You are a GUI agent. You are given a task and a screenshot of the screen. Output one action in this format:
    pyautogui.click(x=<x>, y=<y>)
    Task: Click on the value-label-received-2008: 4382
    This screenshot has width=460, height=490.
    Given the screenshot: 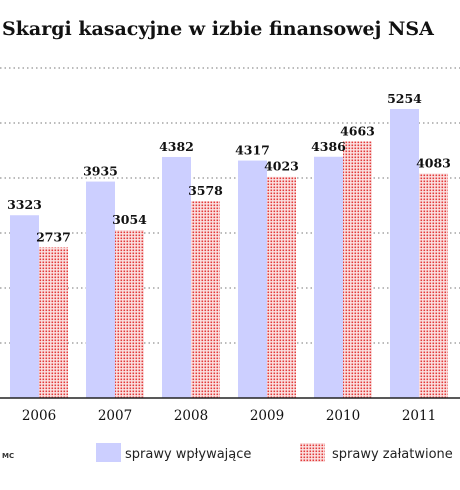 What is the action you would take?
    pyautogui.click(x=176, y=146)
    